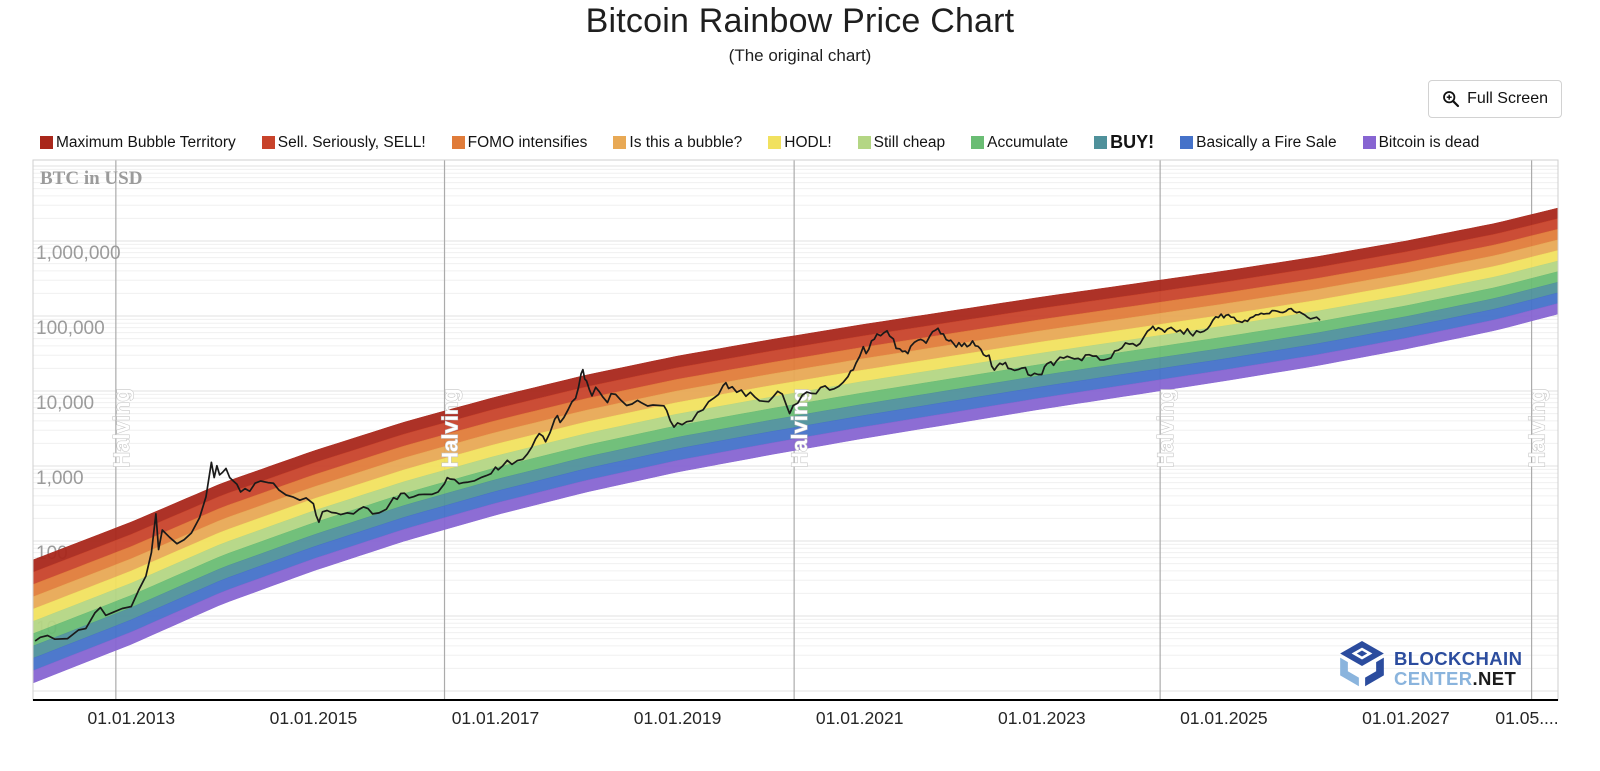 Image resolution: width=1600 pixels, height=771 pixels. I want to click on legend-item-9: Bitcoin is dead, so click(1421, 142).